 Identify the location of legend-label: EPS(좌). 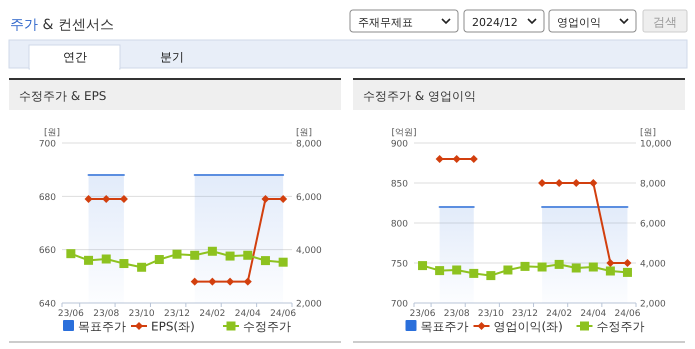
(173, 327).